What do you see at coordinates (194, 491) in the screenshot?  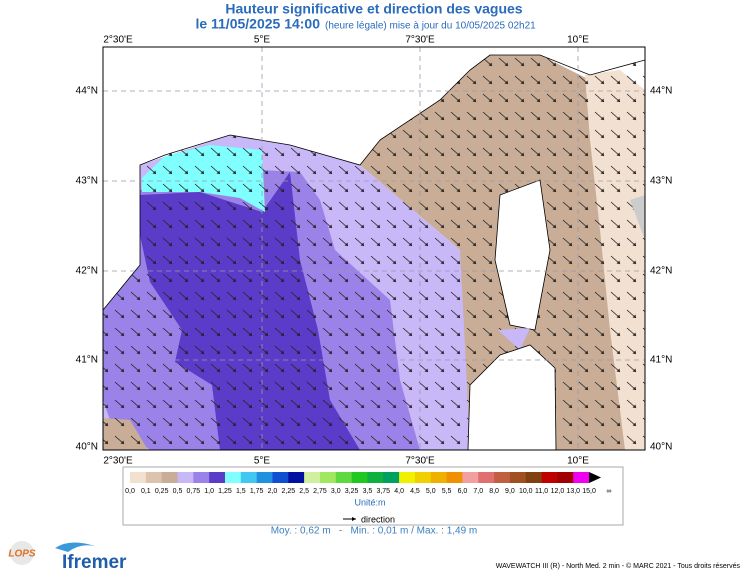 I see `legend-label: 0,75` at bounding box center [194, 491].